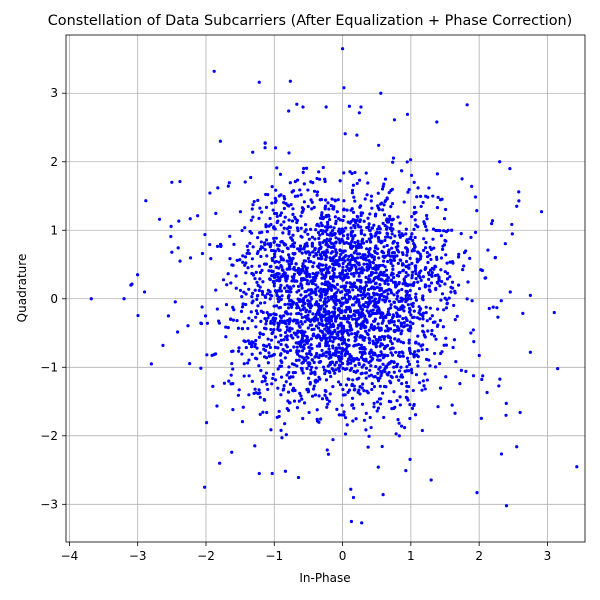  I want to click on x-axis-ticks: −4 −3 −2 −1 0 1 2 3, so click(306, 552).